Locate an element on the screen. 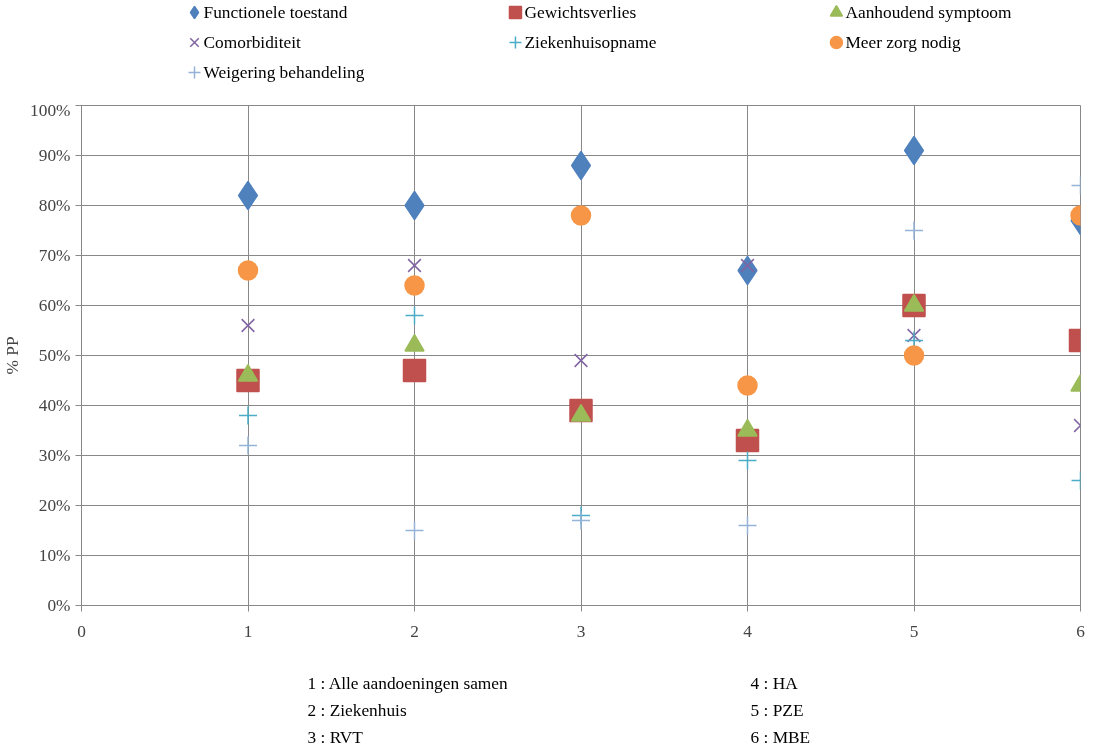 This screenshot has height=753, width=1115. legend-label: Comorbiditeit is located at coordinates (252, 42).